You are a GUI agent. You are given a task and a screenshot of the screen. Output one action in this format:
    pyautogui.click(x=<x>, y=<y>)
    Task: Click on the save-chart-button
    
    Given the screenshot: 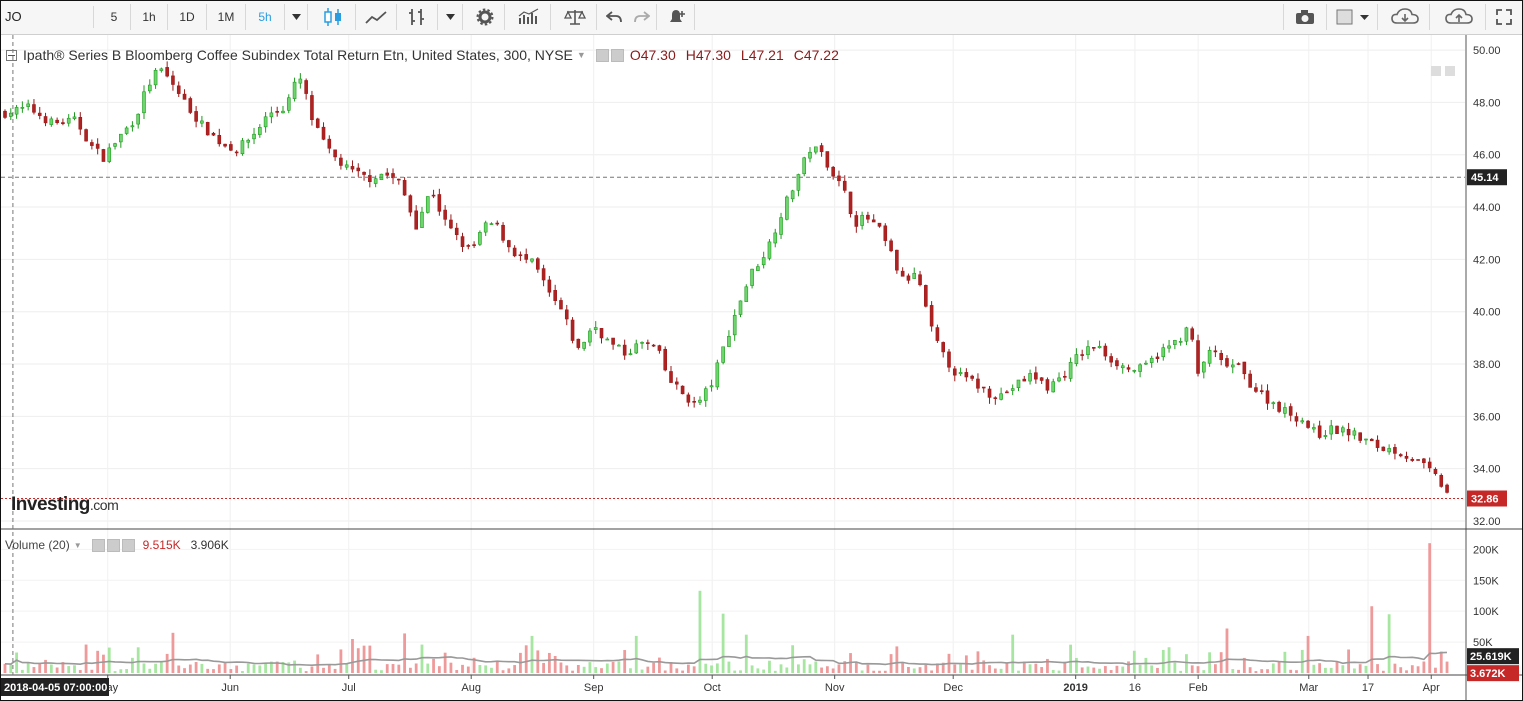 What is the action you would take?
    pyautogui.click(x=1459, y=17)
    